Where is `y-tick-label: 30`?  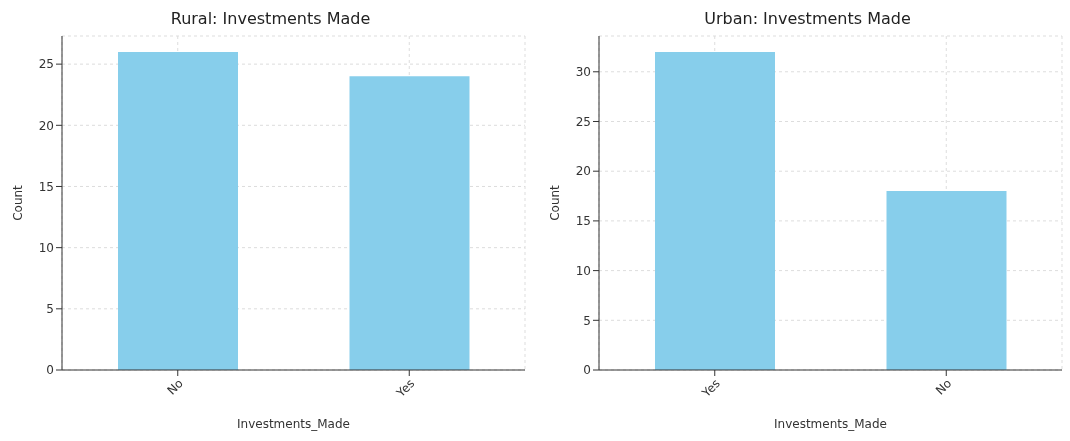
y-tick-label: 30 is located at coordinates (583, 72).